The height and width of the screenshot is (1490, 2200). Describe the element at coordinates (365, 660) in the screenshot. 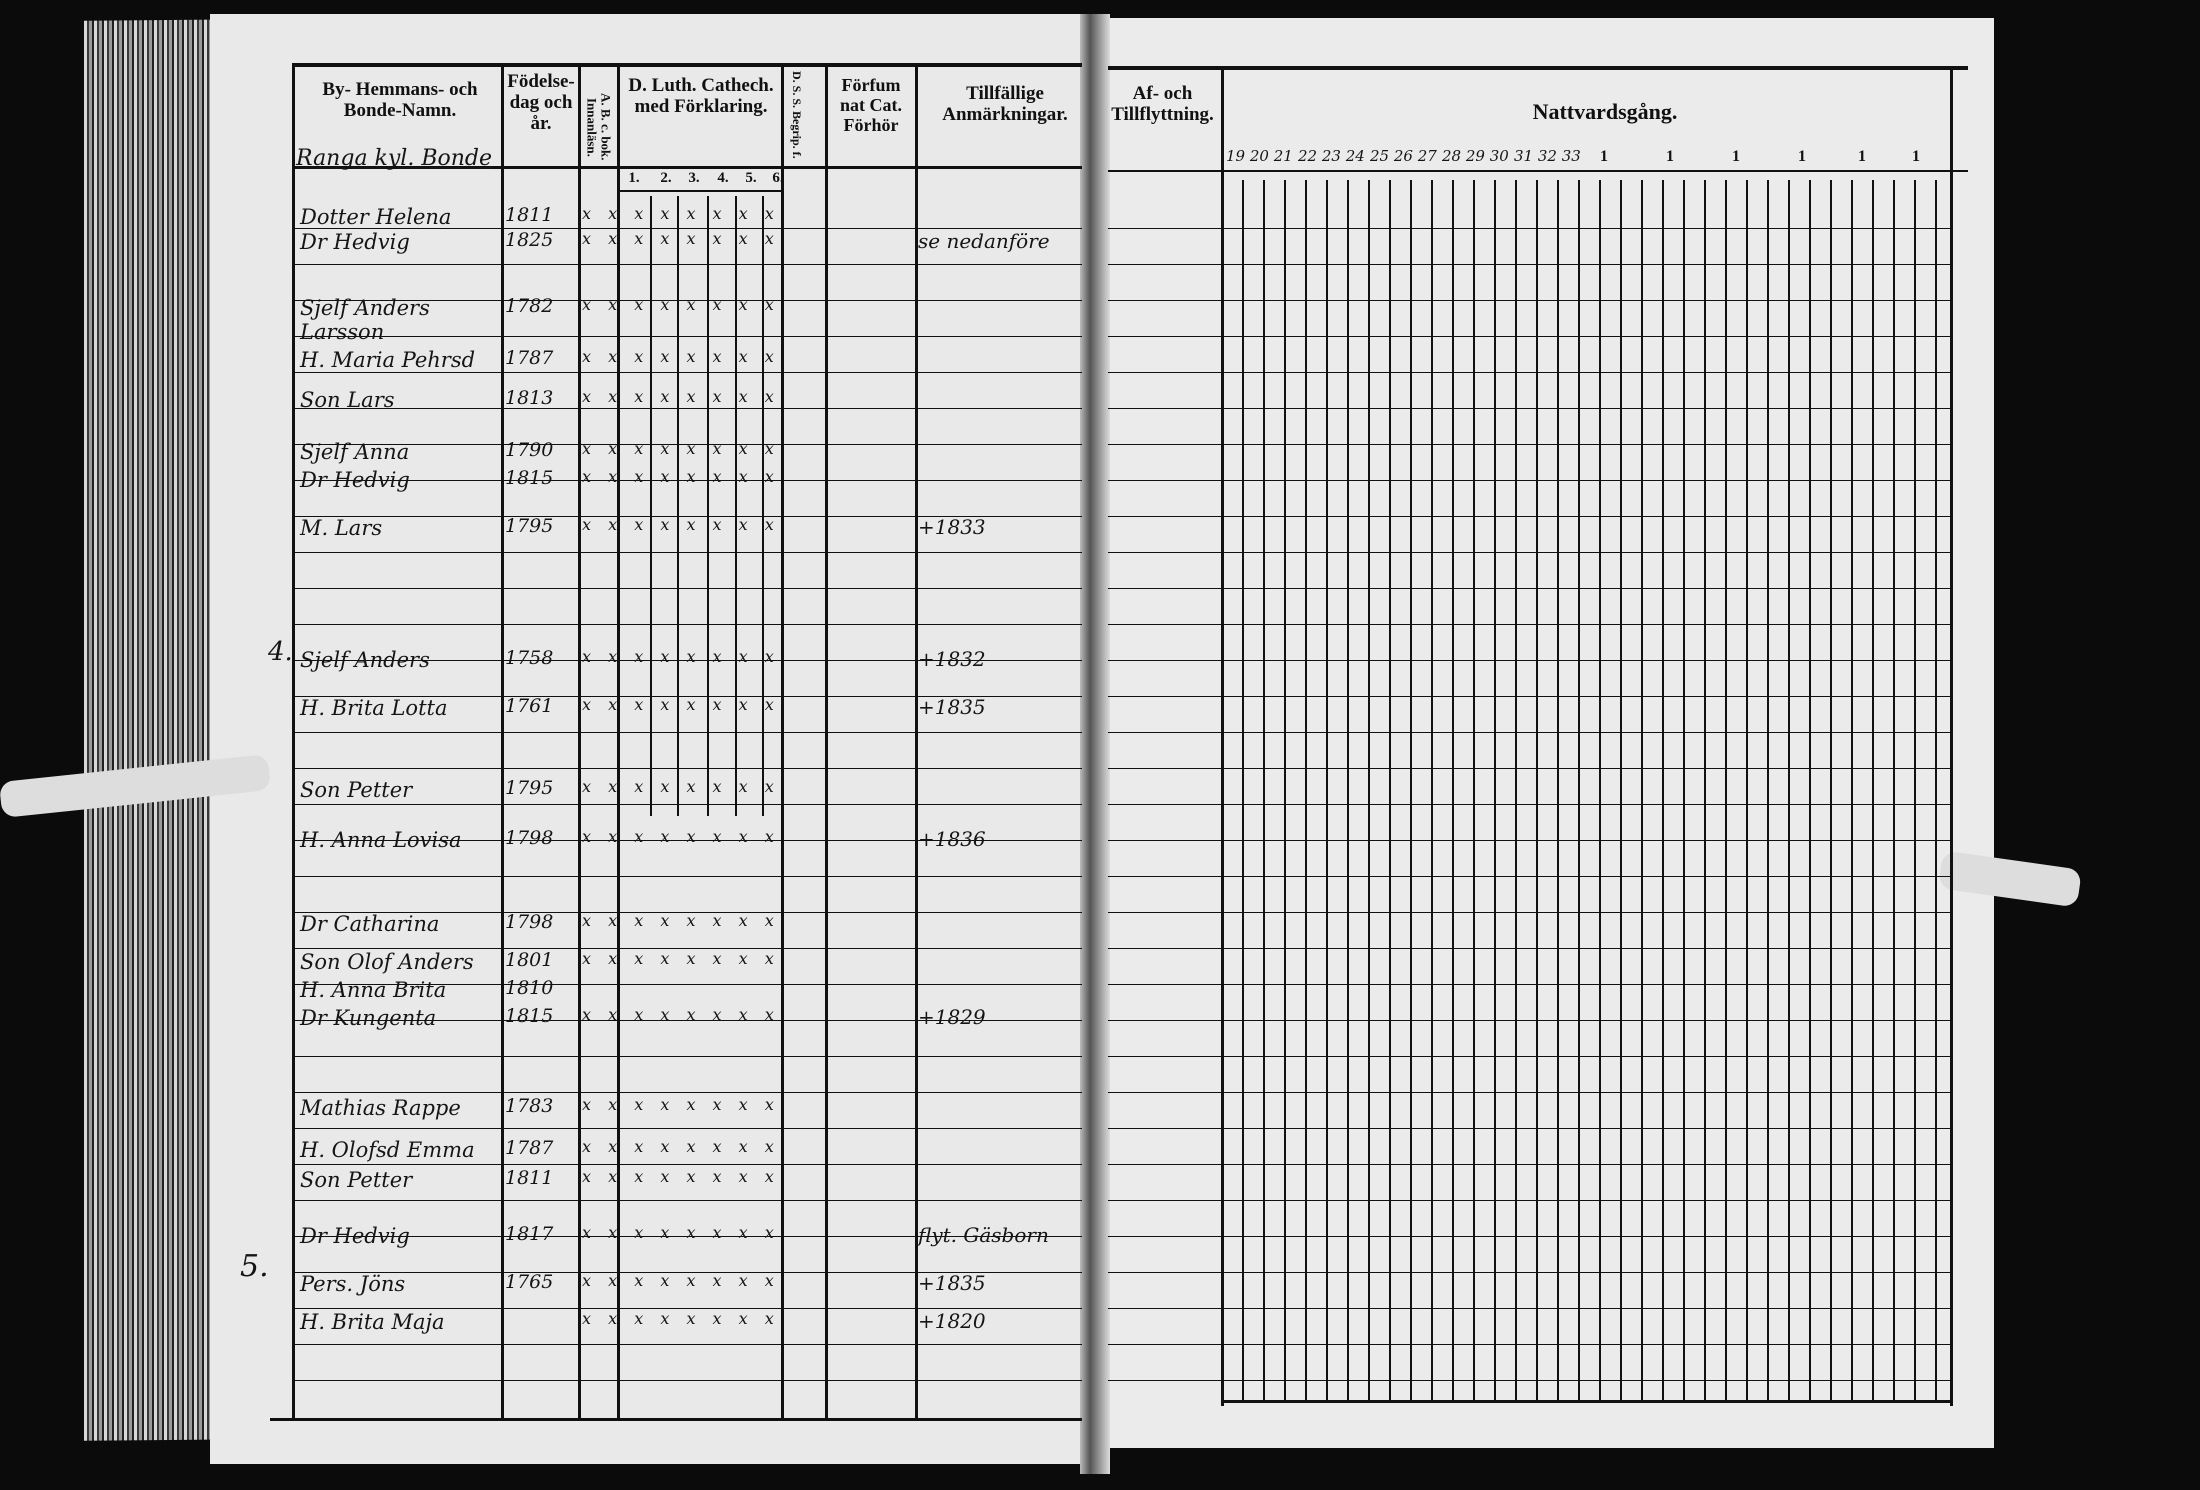

I see `entry-name: Sjelf Anders` at that location.